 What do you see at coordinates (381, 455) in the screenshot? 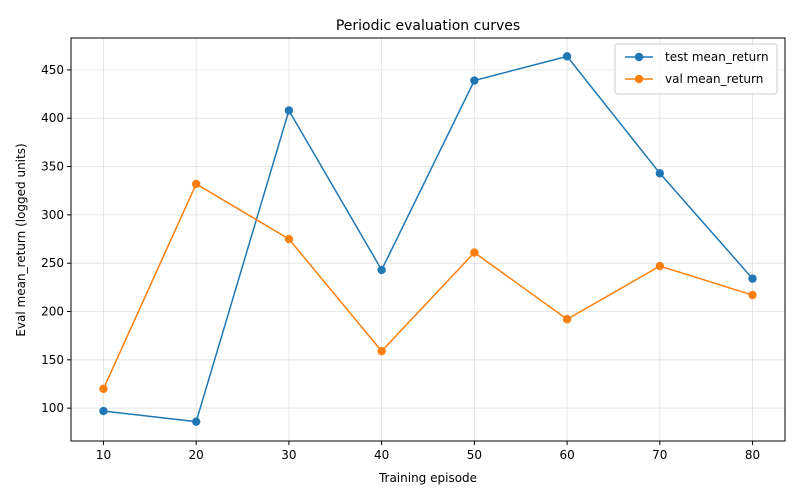
I see `x-tick-label: 40` at bounding box center [381, 455].